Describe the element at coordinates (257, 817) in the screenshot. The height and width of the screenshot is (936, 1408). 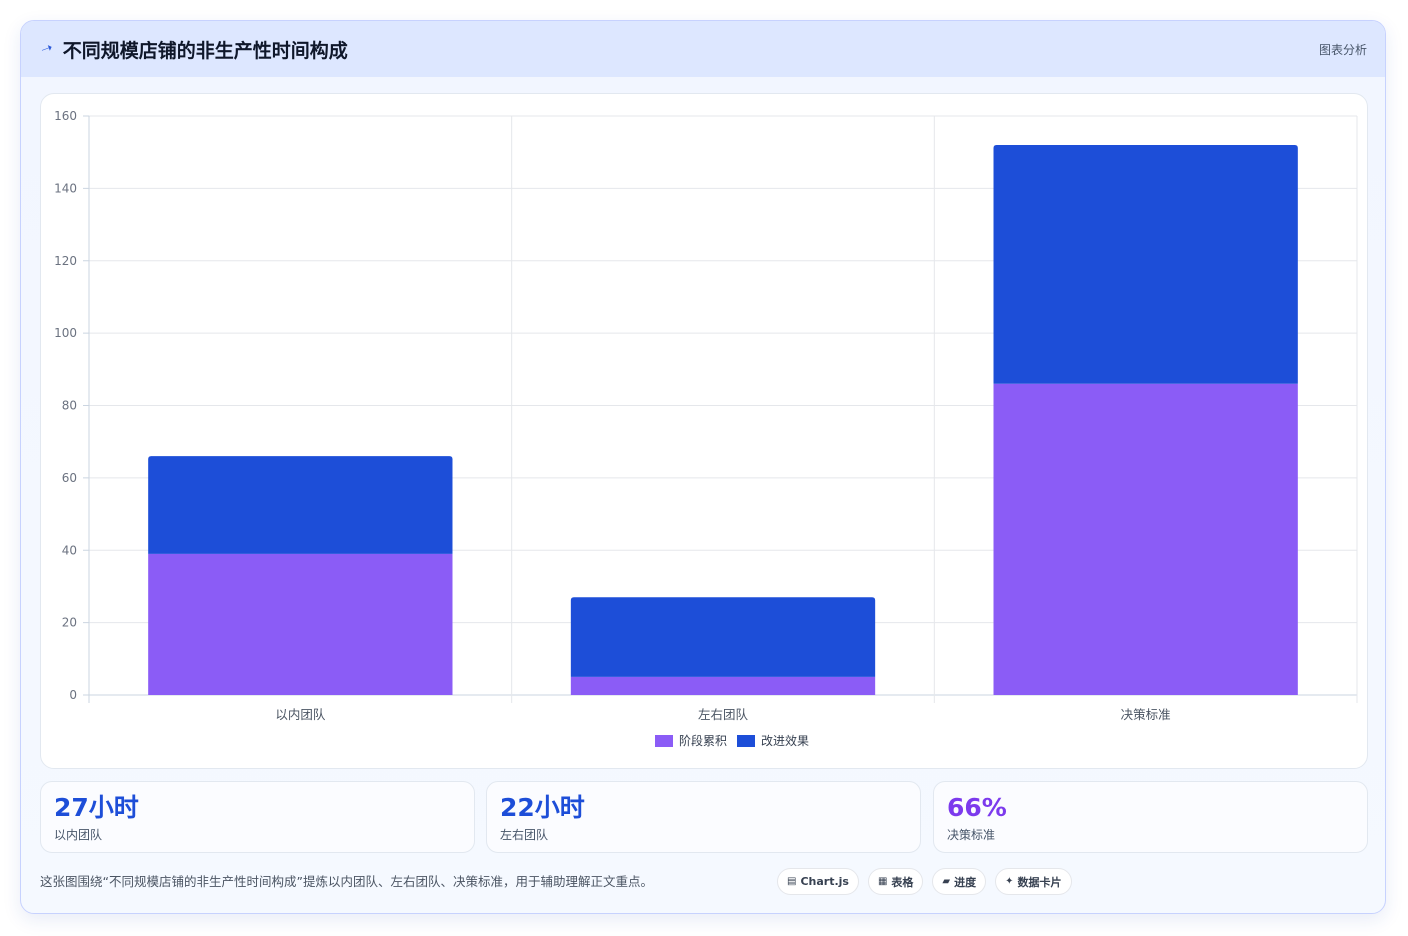
I see `stat-card-1: 27小时 以内团队` at that location.